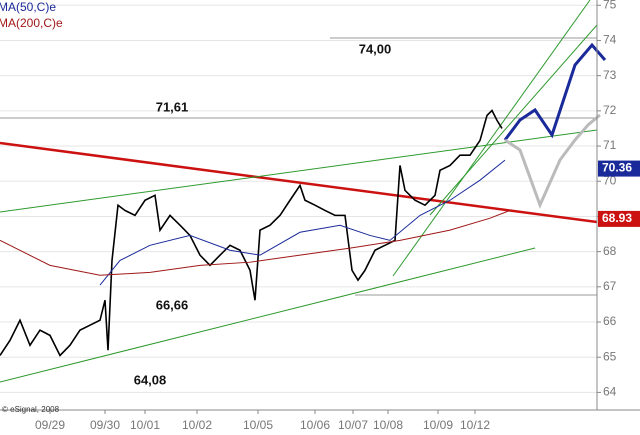 The image size is (640, 435). What do you see at coordinates (610, 180) in the screenshot?
I see `y-tick-label: 70` at bounding box center [610, 180].